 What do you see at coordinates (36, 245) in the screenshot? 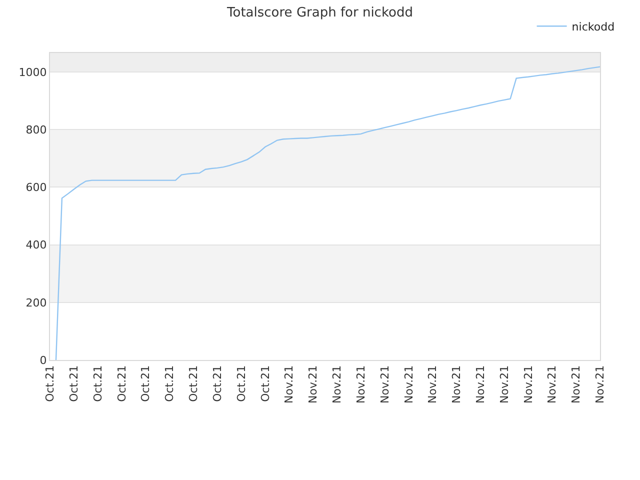
I see `y-tick-label: 400` at bounding box center [36, 245].